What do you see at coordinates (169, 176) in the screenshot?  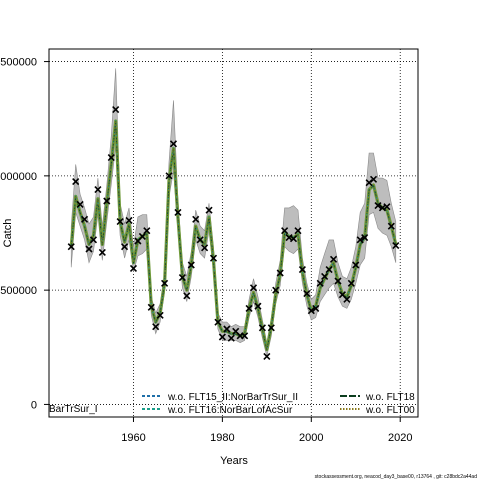 I see `observed-point-1968` at bounding box center [169, 176].